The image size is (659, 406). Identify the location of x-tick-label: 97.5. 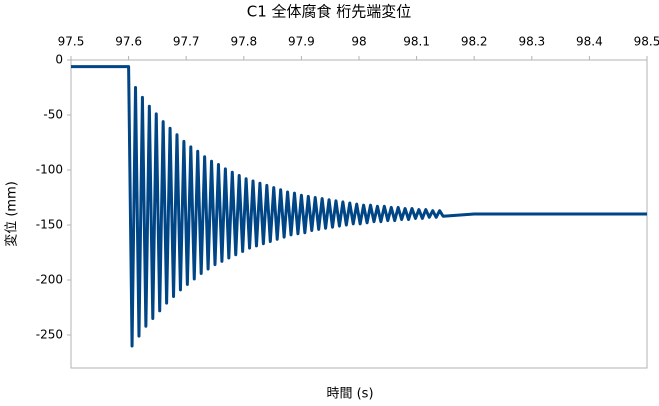
(71, 42).